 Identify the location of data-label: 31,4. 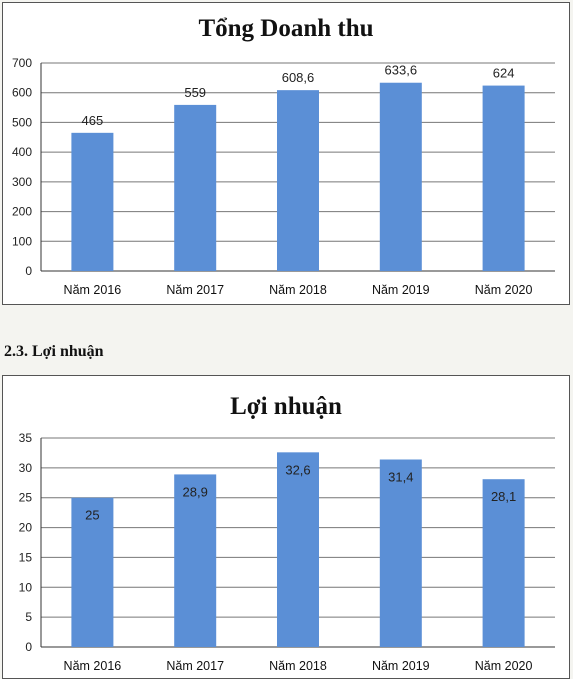
(400, 476).